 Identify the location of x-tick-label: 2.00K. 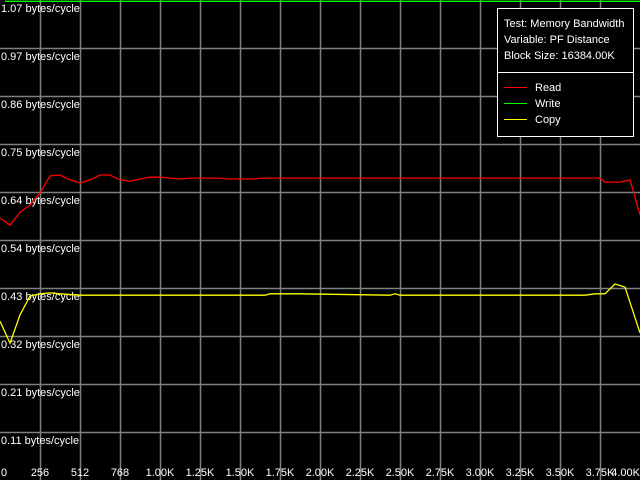
(320, 473).